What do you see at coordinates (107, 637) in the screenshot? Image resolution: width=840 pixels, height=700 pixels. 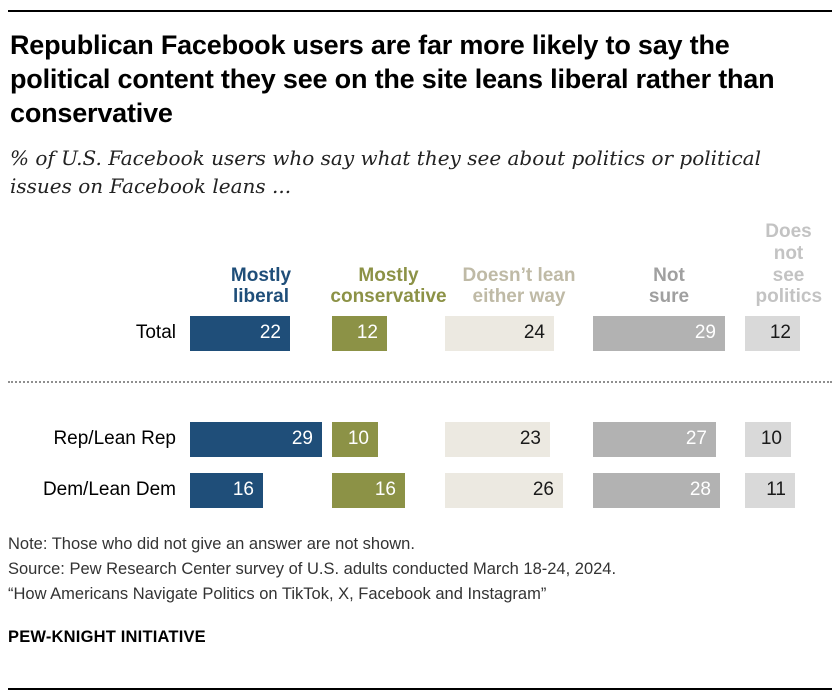 I see `footer-brand: PEW-KNIGHT INITIATIVE` at bounding box center [107, 637].